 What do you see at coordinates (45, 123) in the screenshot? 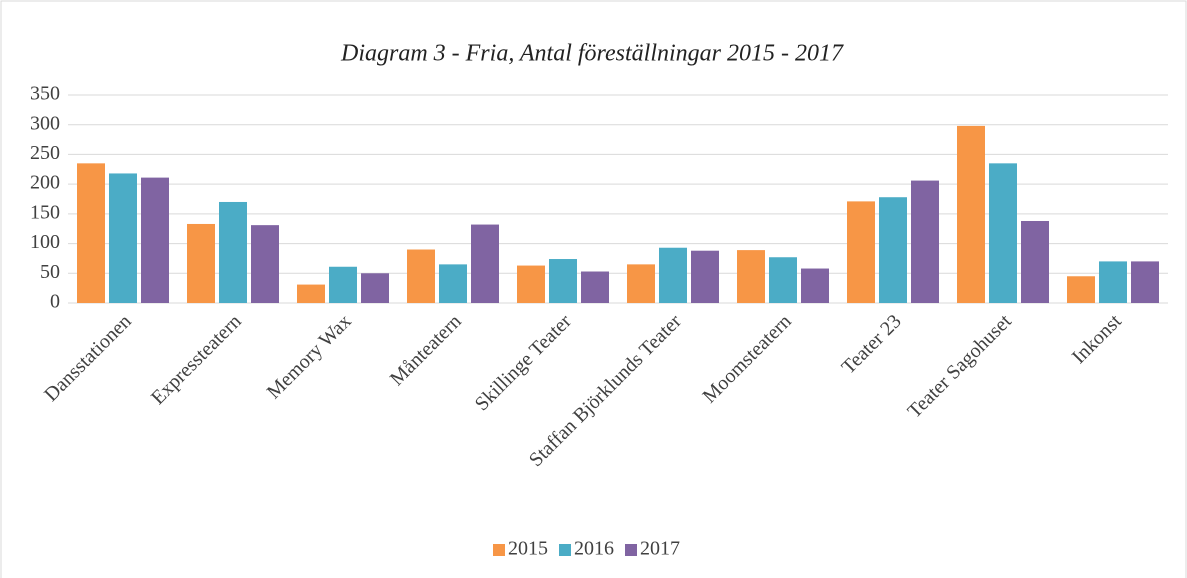
I see `y-tick-label: 300` at bounding box center [45, 123].